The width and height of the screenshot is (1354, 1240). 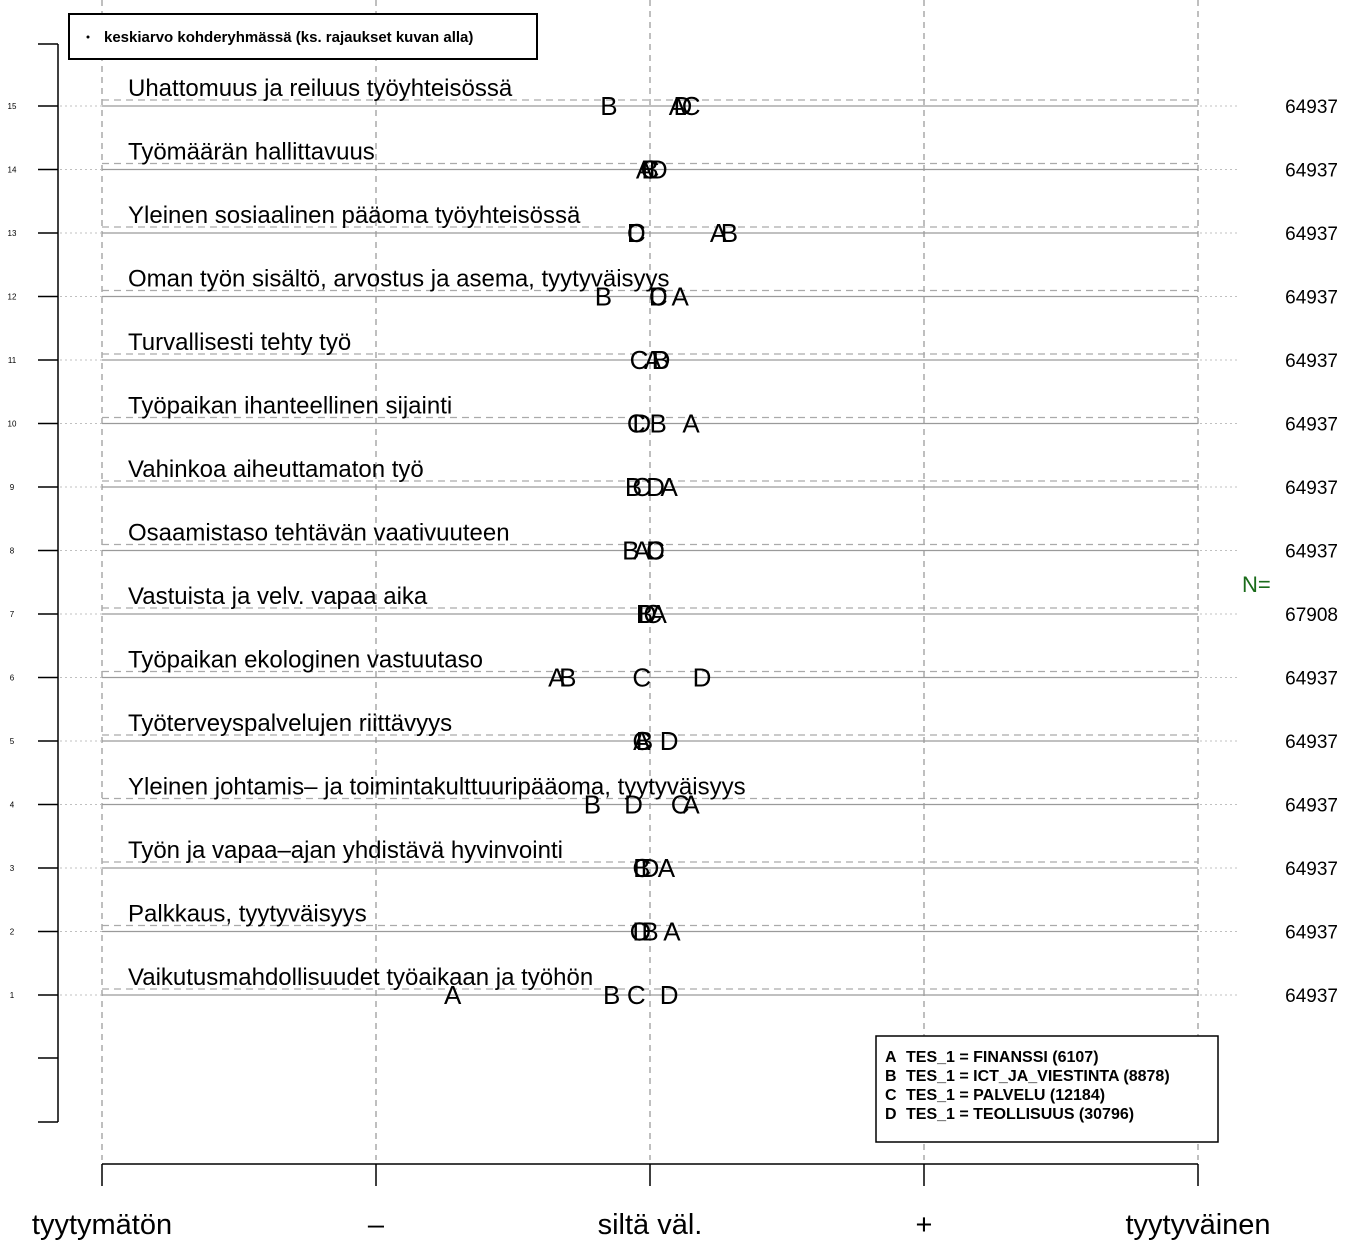 I want to click on item-row: Työterveyspalvelujen riittävyys 64937 ABC D, so click(x=699, y=733).